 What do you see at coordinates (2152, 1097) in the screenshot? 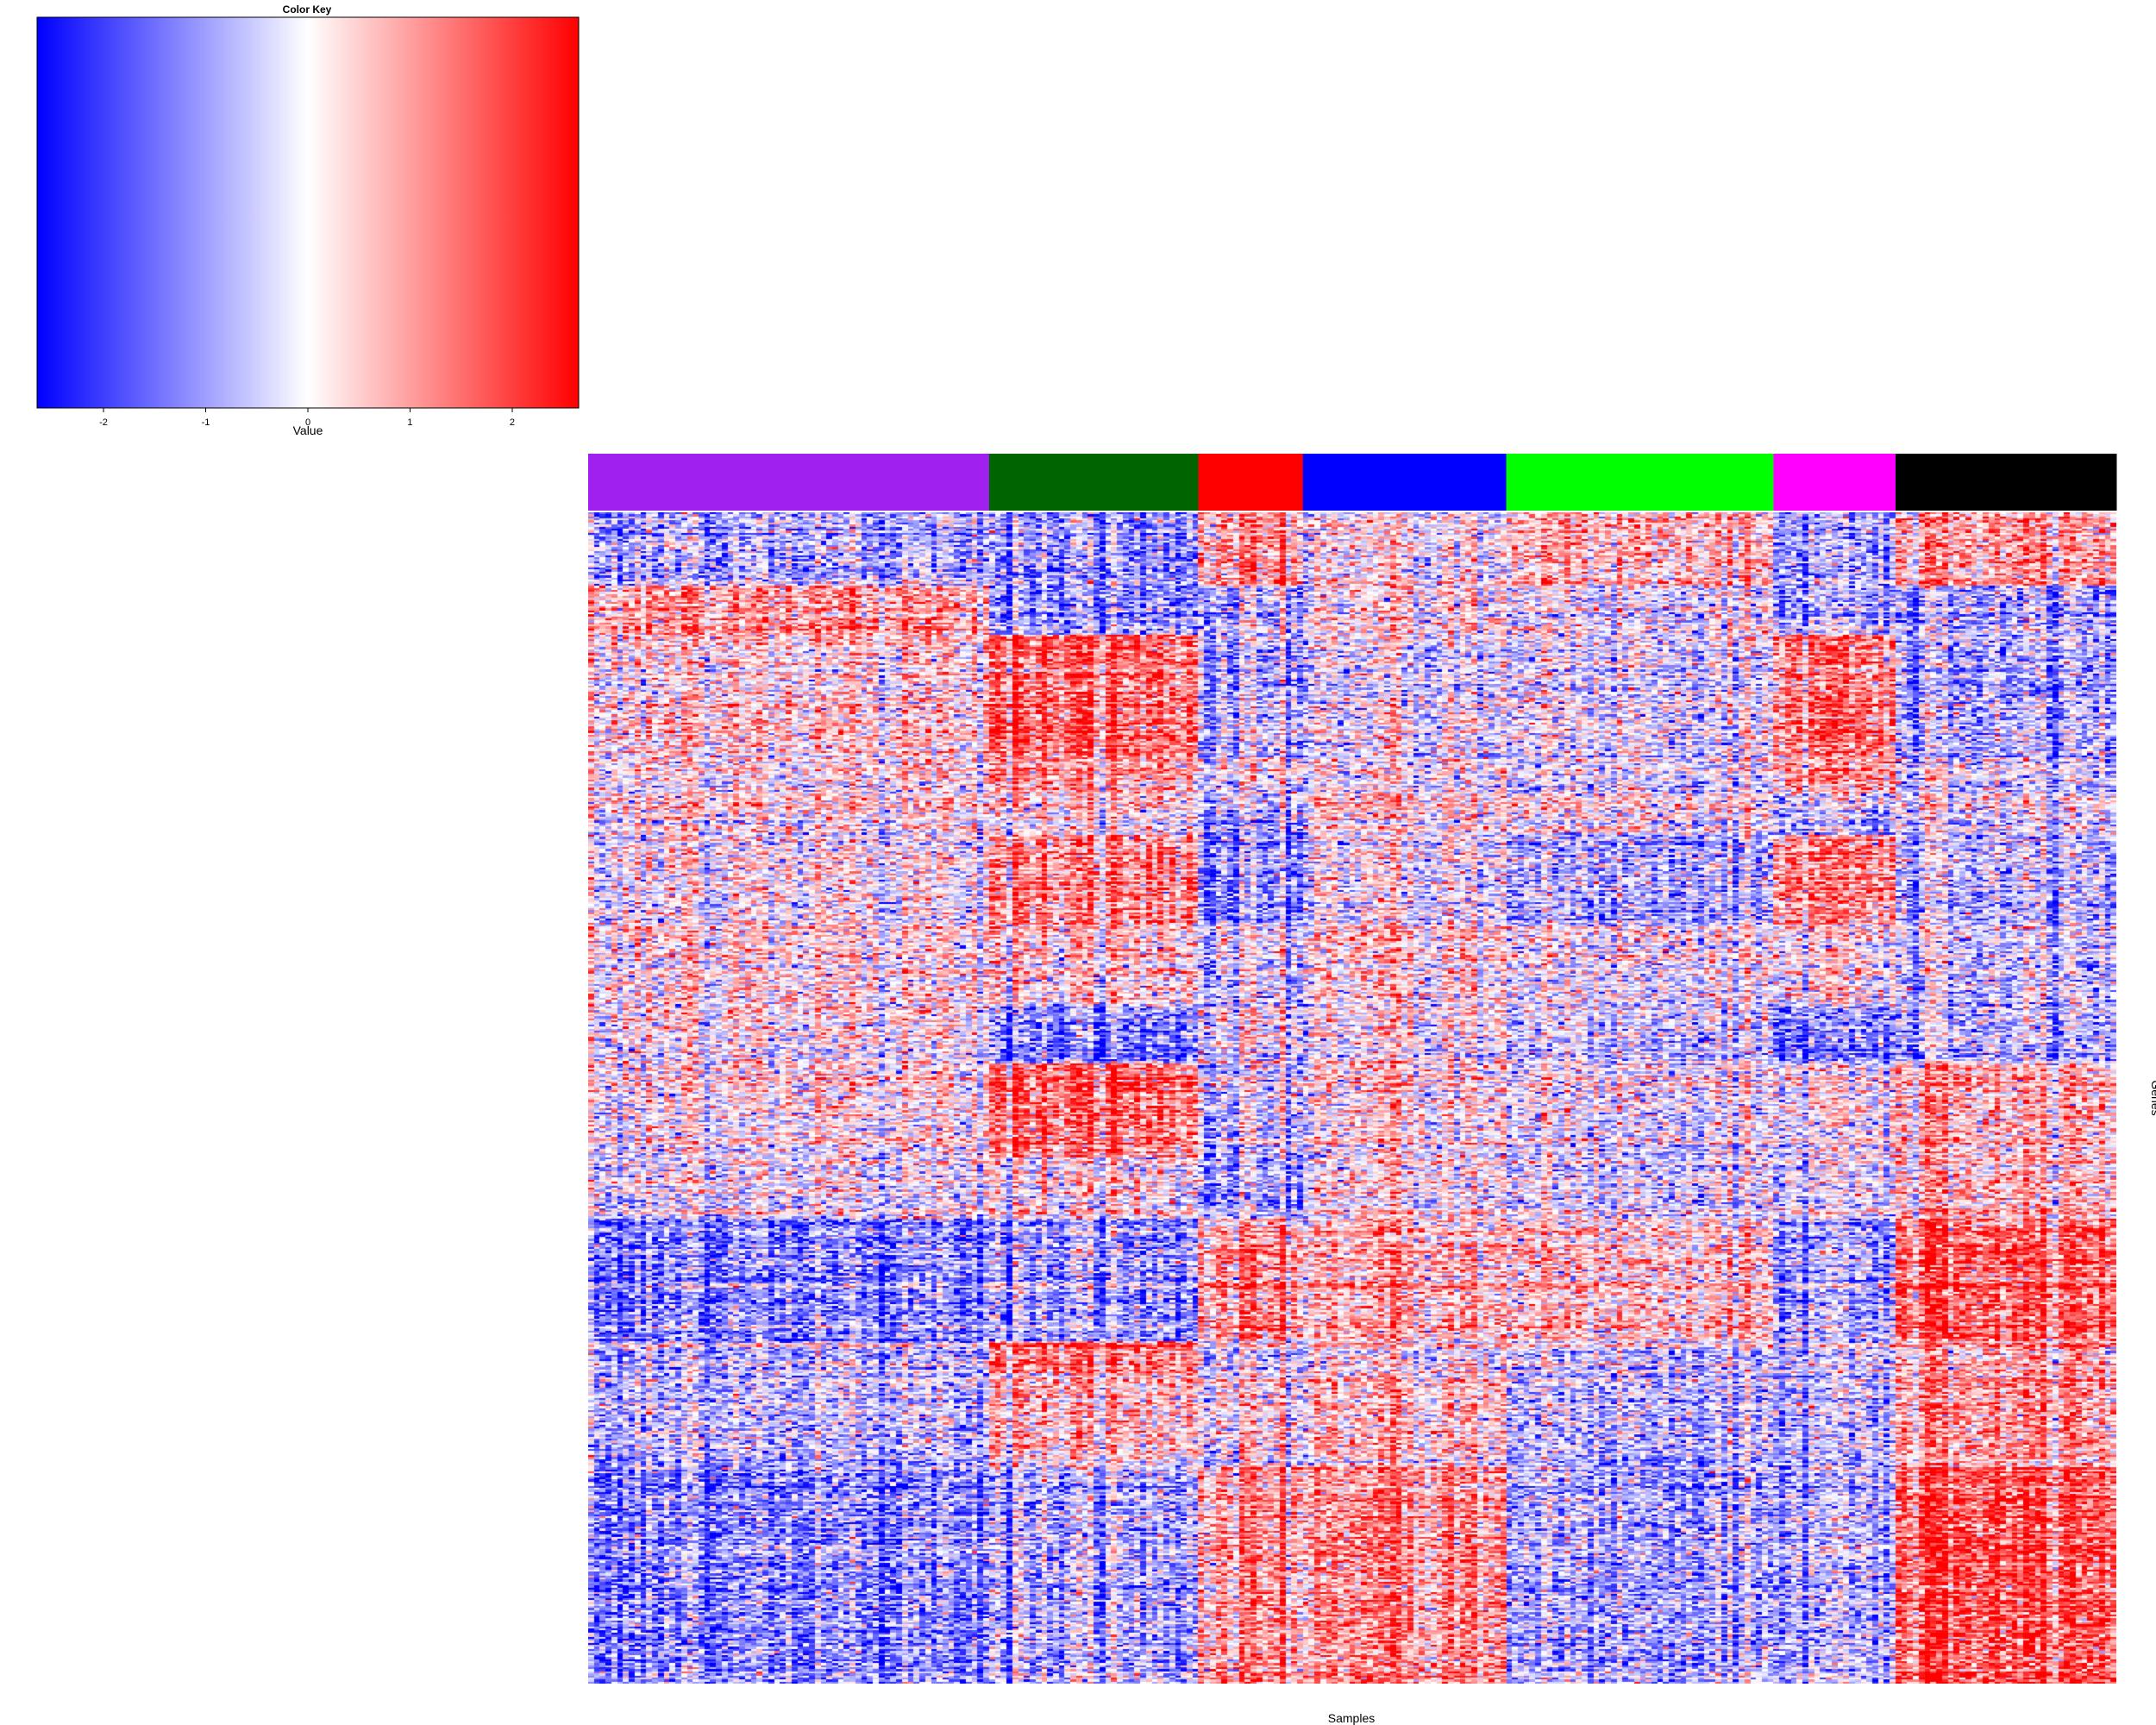
I see `y-axis-label: Genes` at bounding box center [2152, 1097].